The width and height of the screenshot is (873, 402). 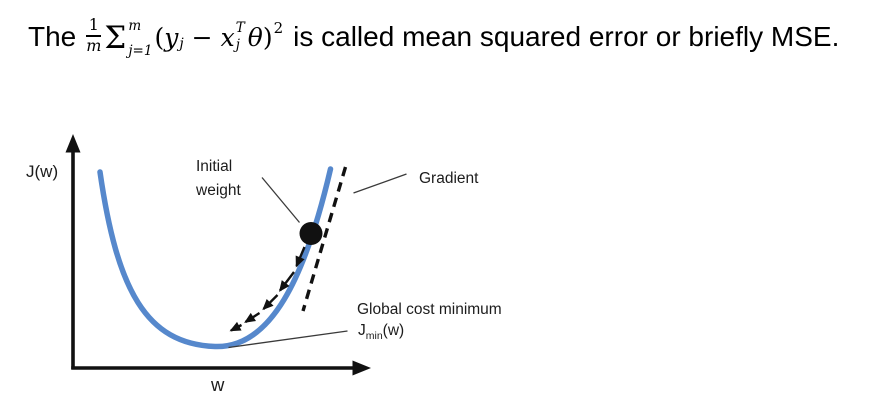 I want to click on gradient-leader-line, so click(x=380, y=183).